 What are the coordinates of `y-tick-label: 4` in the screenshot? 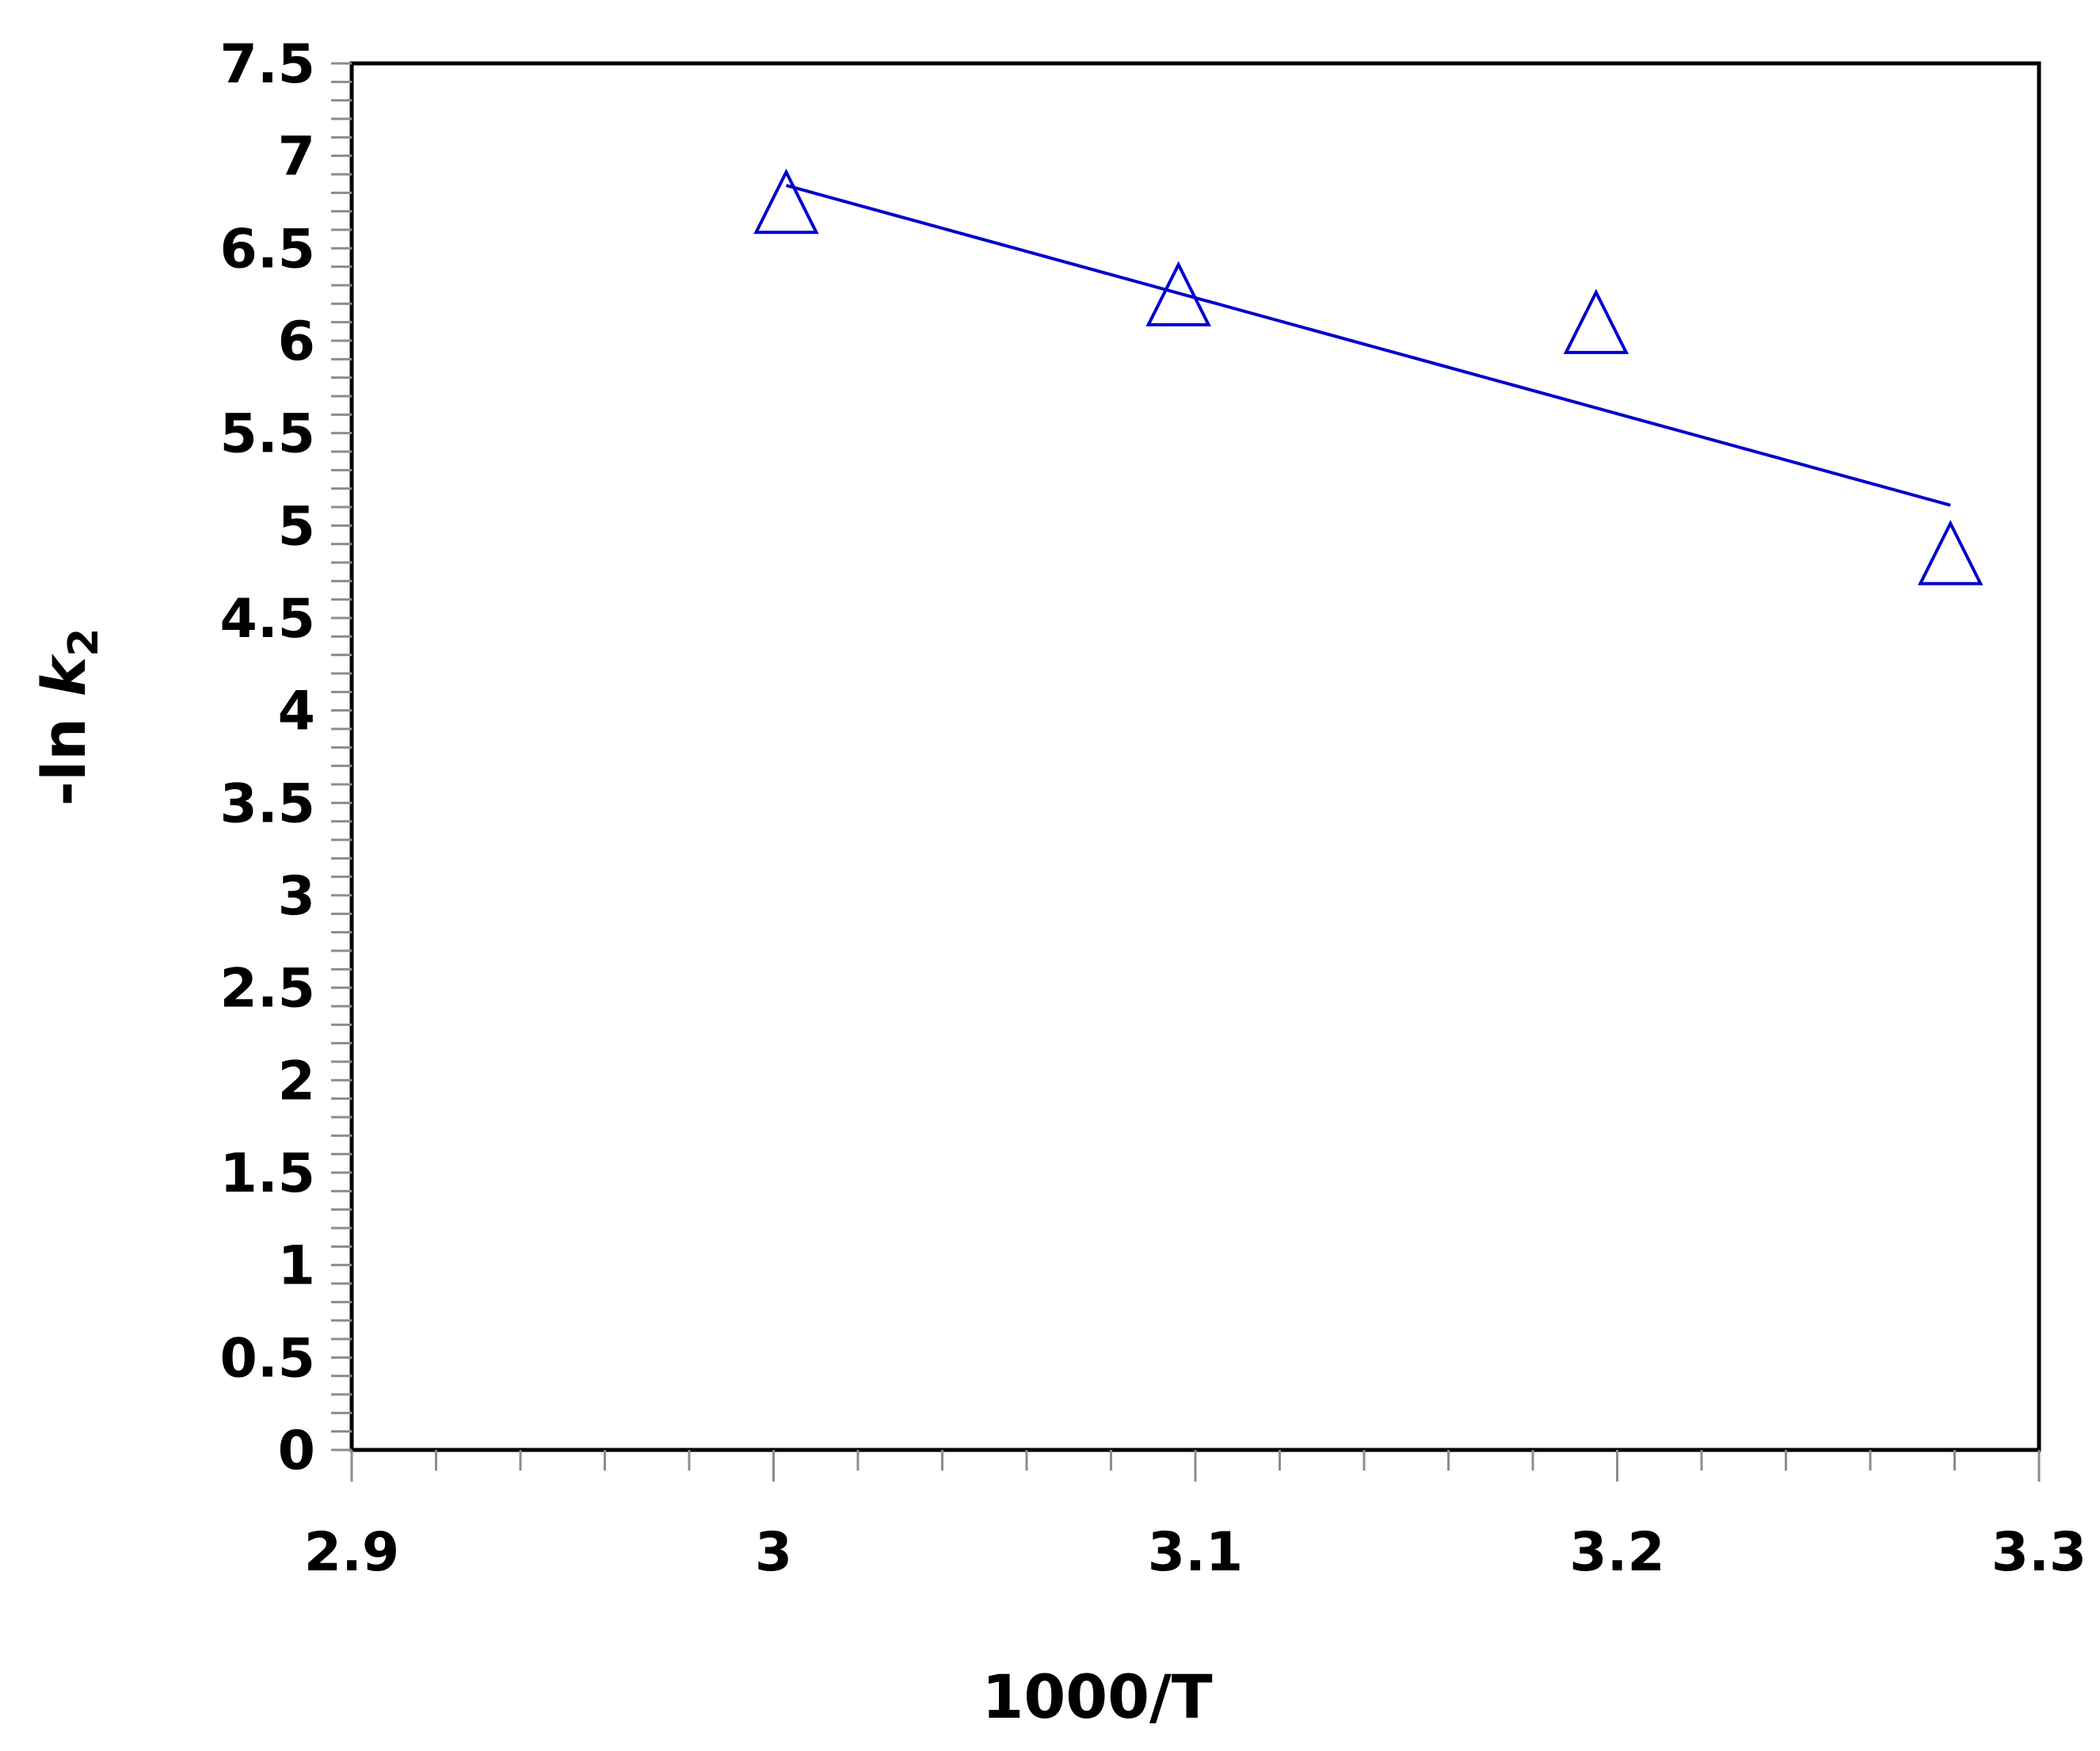 It's located at (296, 712).